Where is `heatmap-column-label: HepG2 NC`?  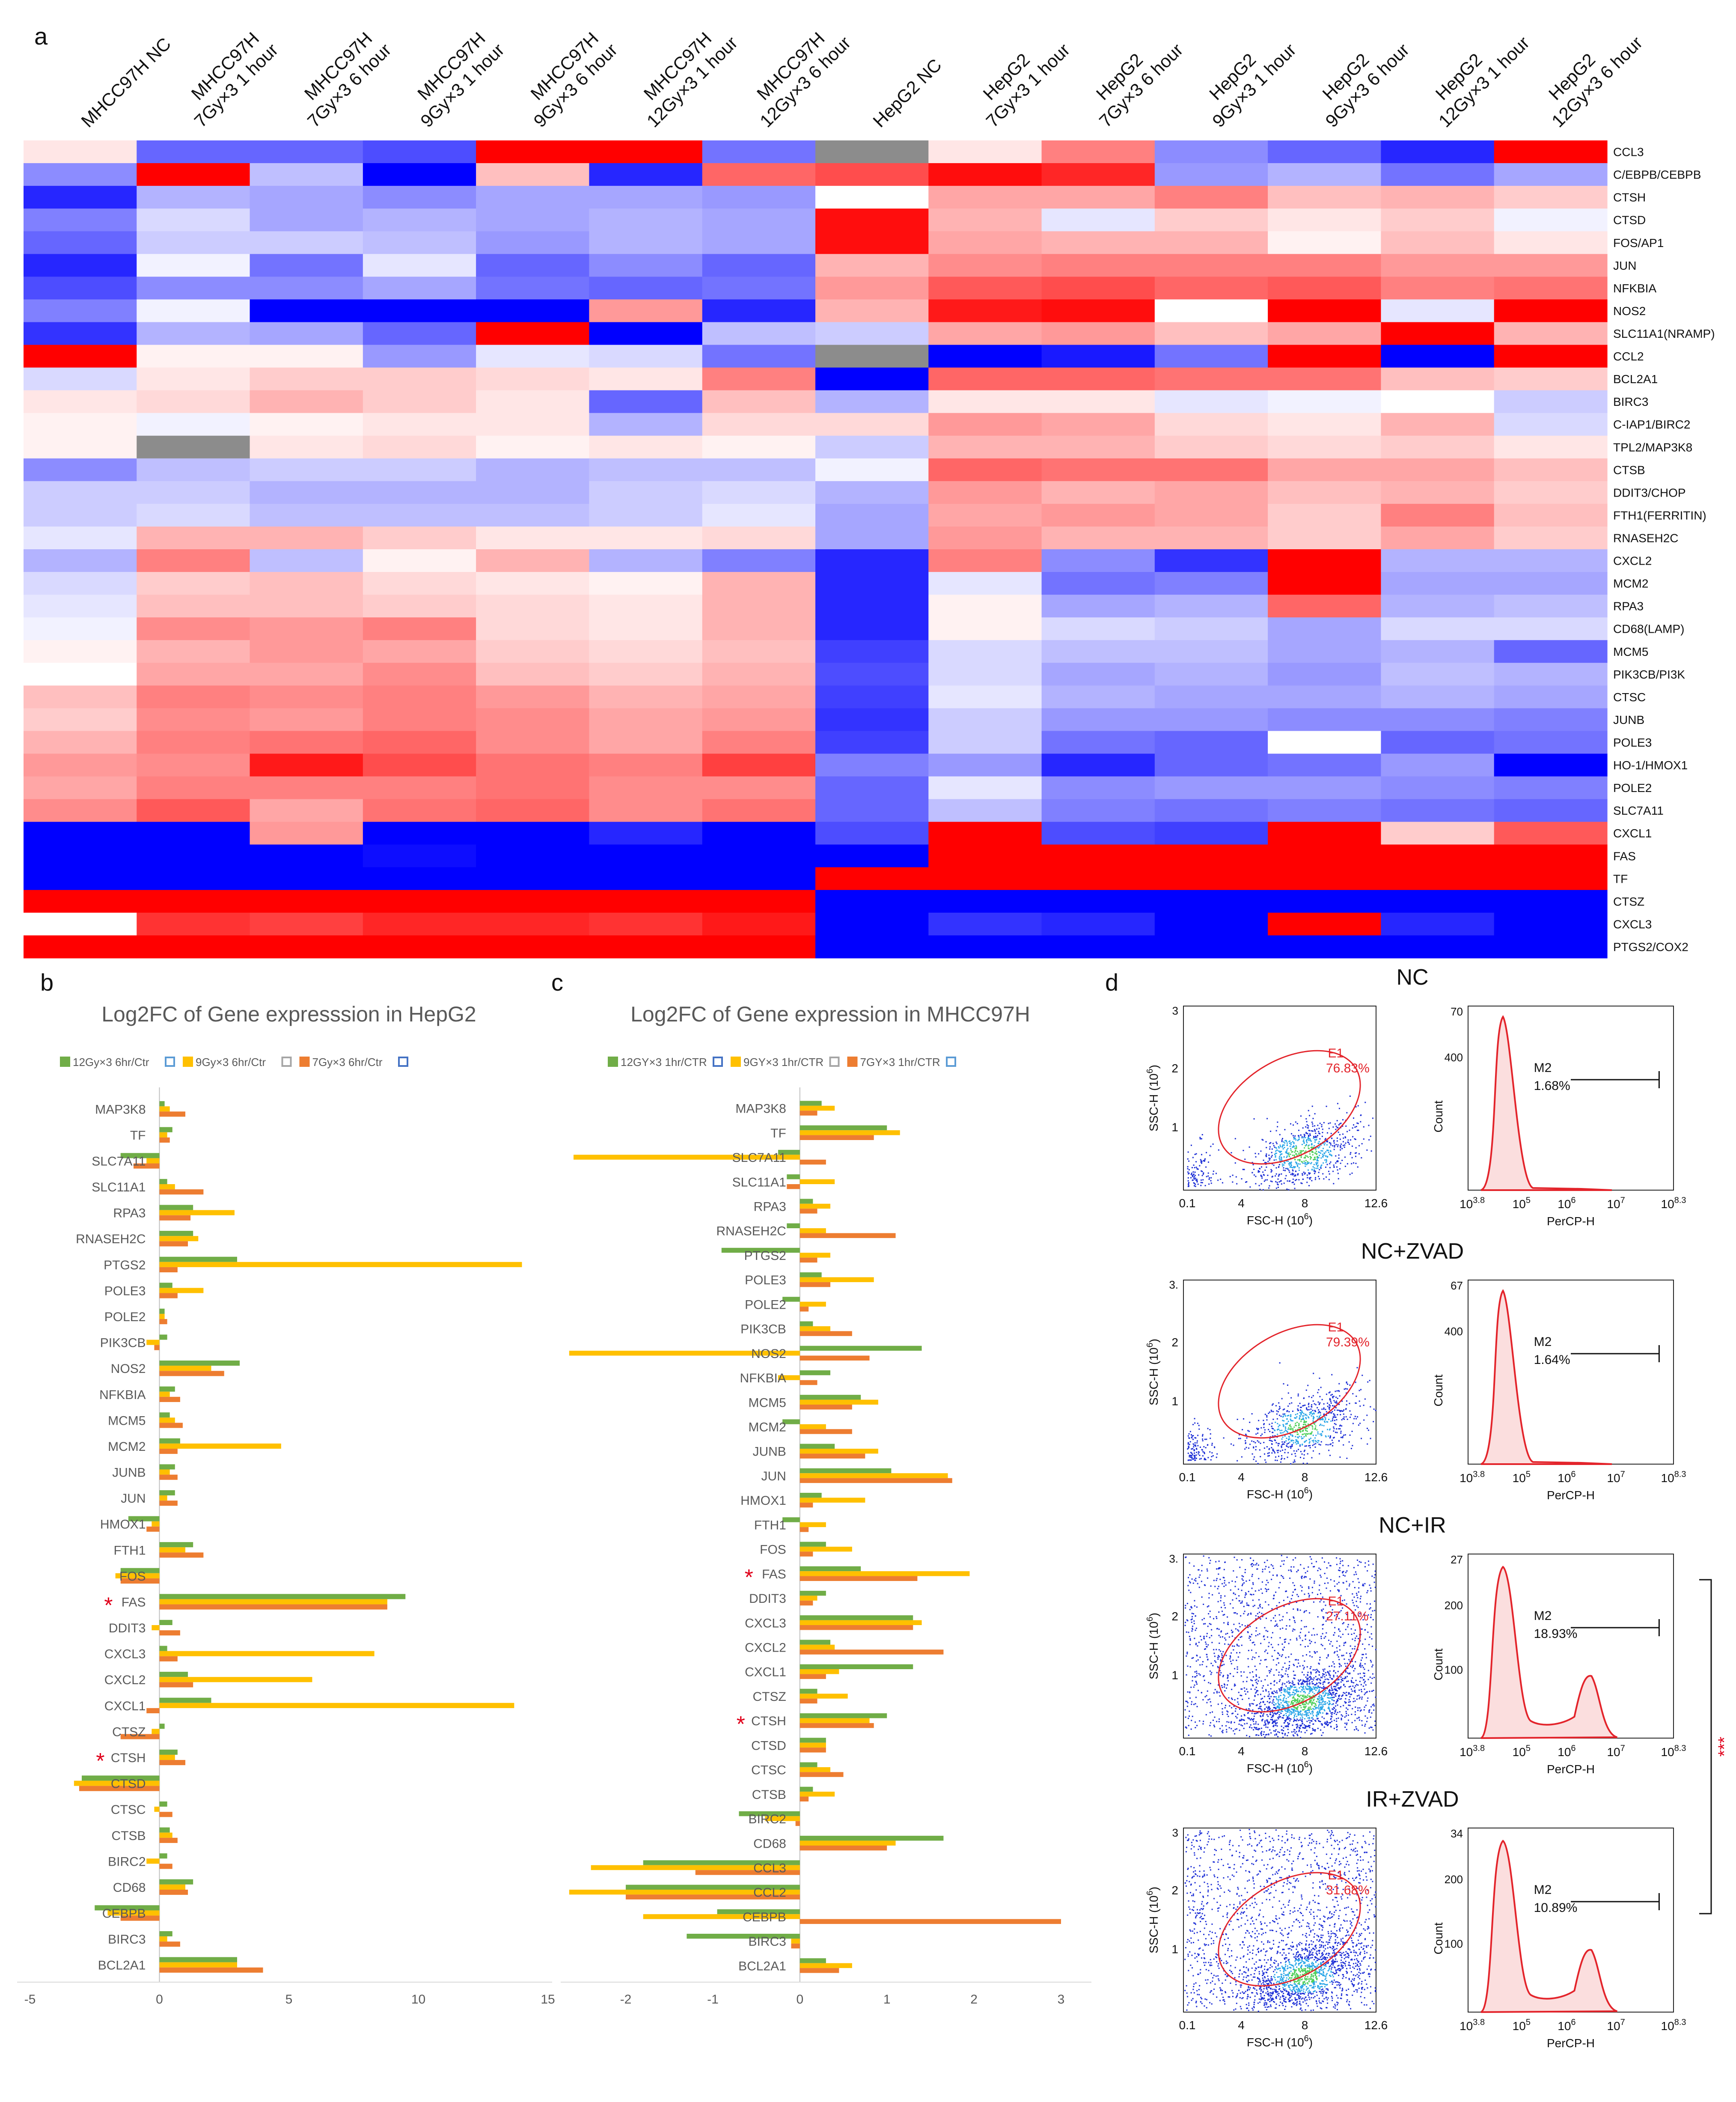 heatmap-column-label: HepG2 NC is located at coordinates (907, 93).